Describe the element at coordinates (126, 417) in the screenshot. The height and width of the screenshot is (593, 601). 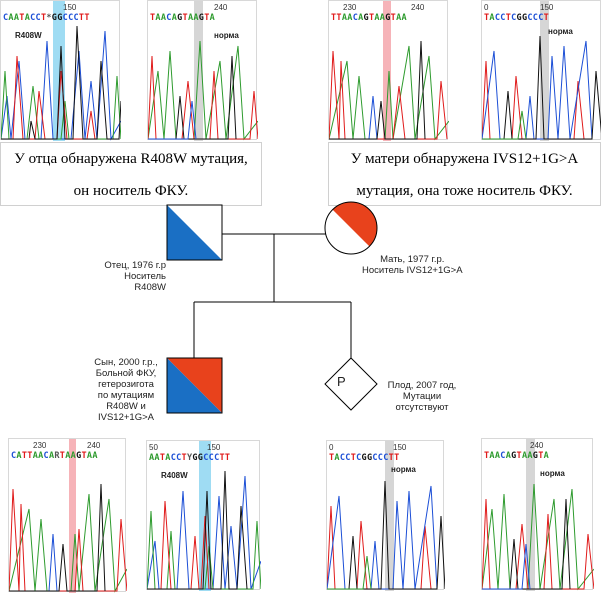
I see `son-label-line6: IVS12+1G>A` at that location.